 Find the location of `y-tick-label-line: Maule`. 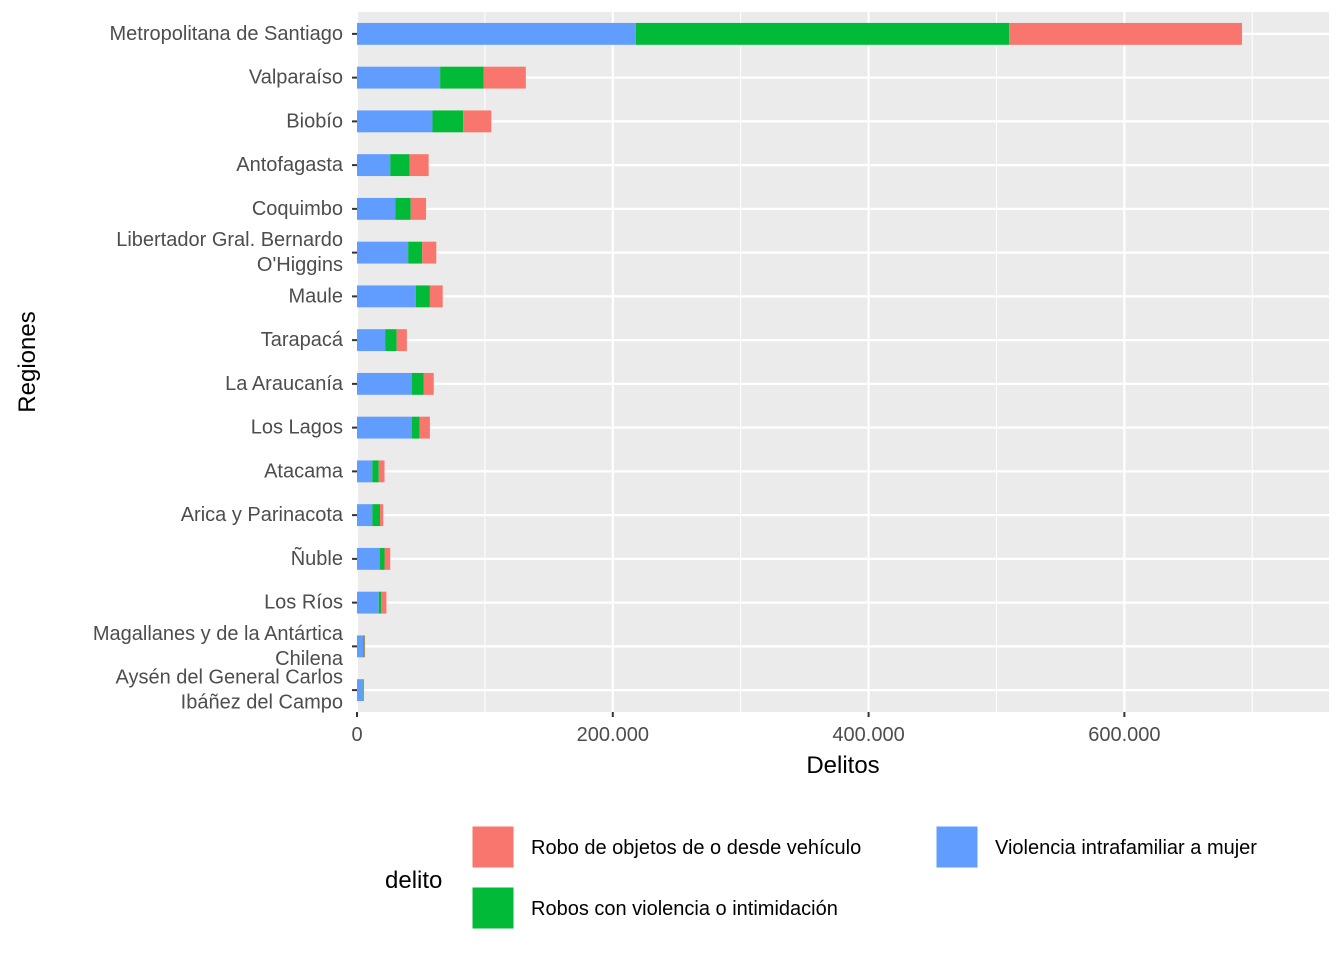

y-tick-label-line: Maule is located at coordinates (316, 296).